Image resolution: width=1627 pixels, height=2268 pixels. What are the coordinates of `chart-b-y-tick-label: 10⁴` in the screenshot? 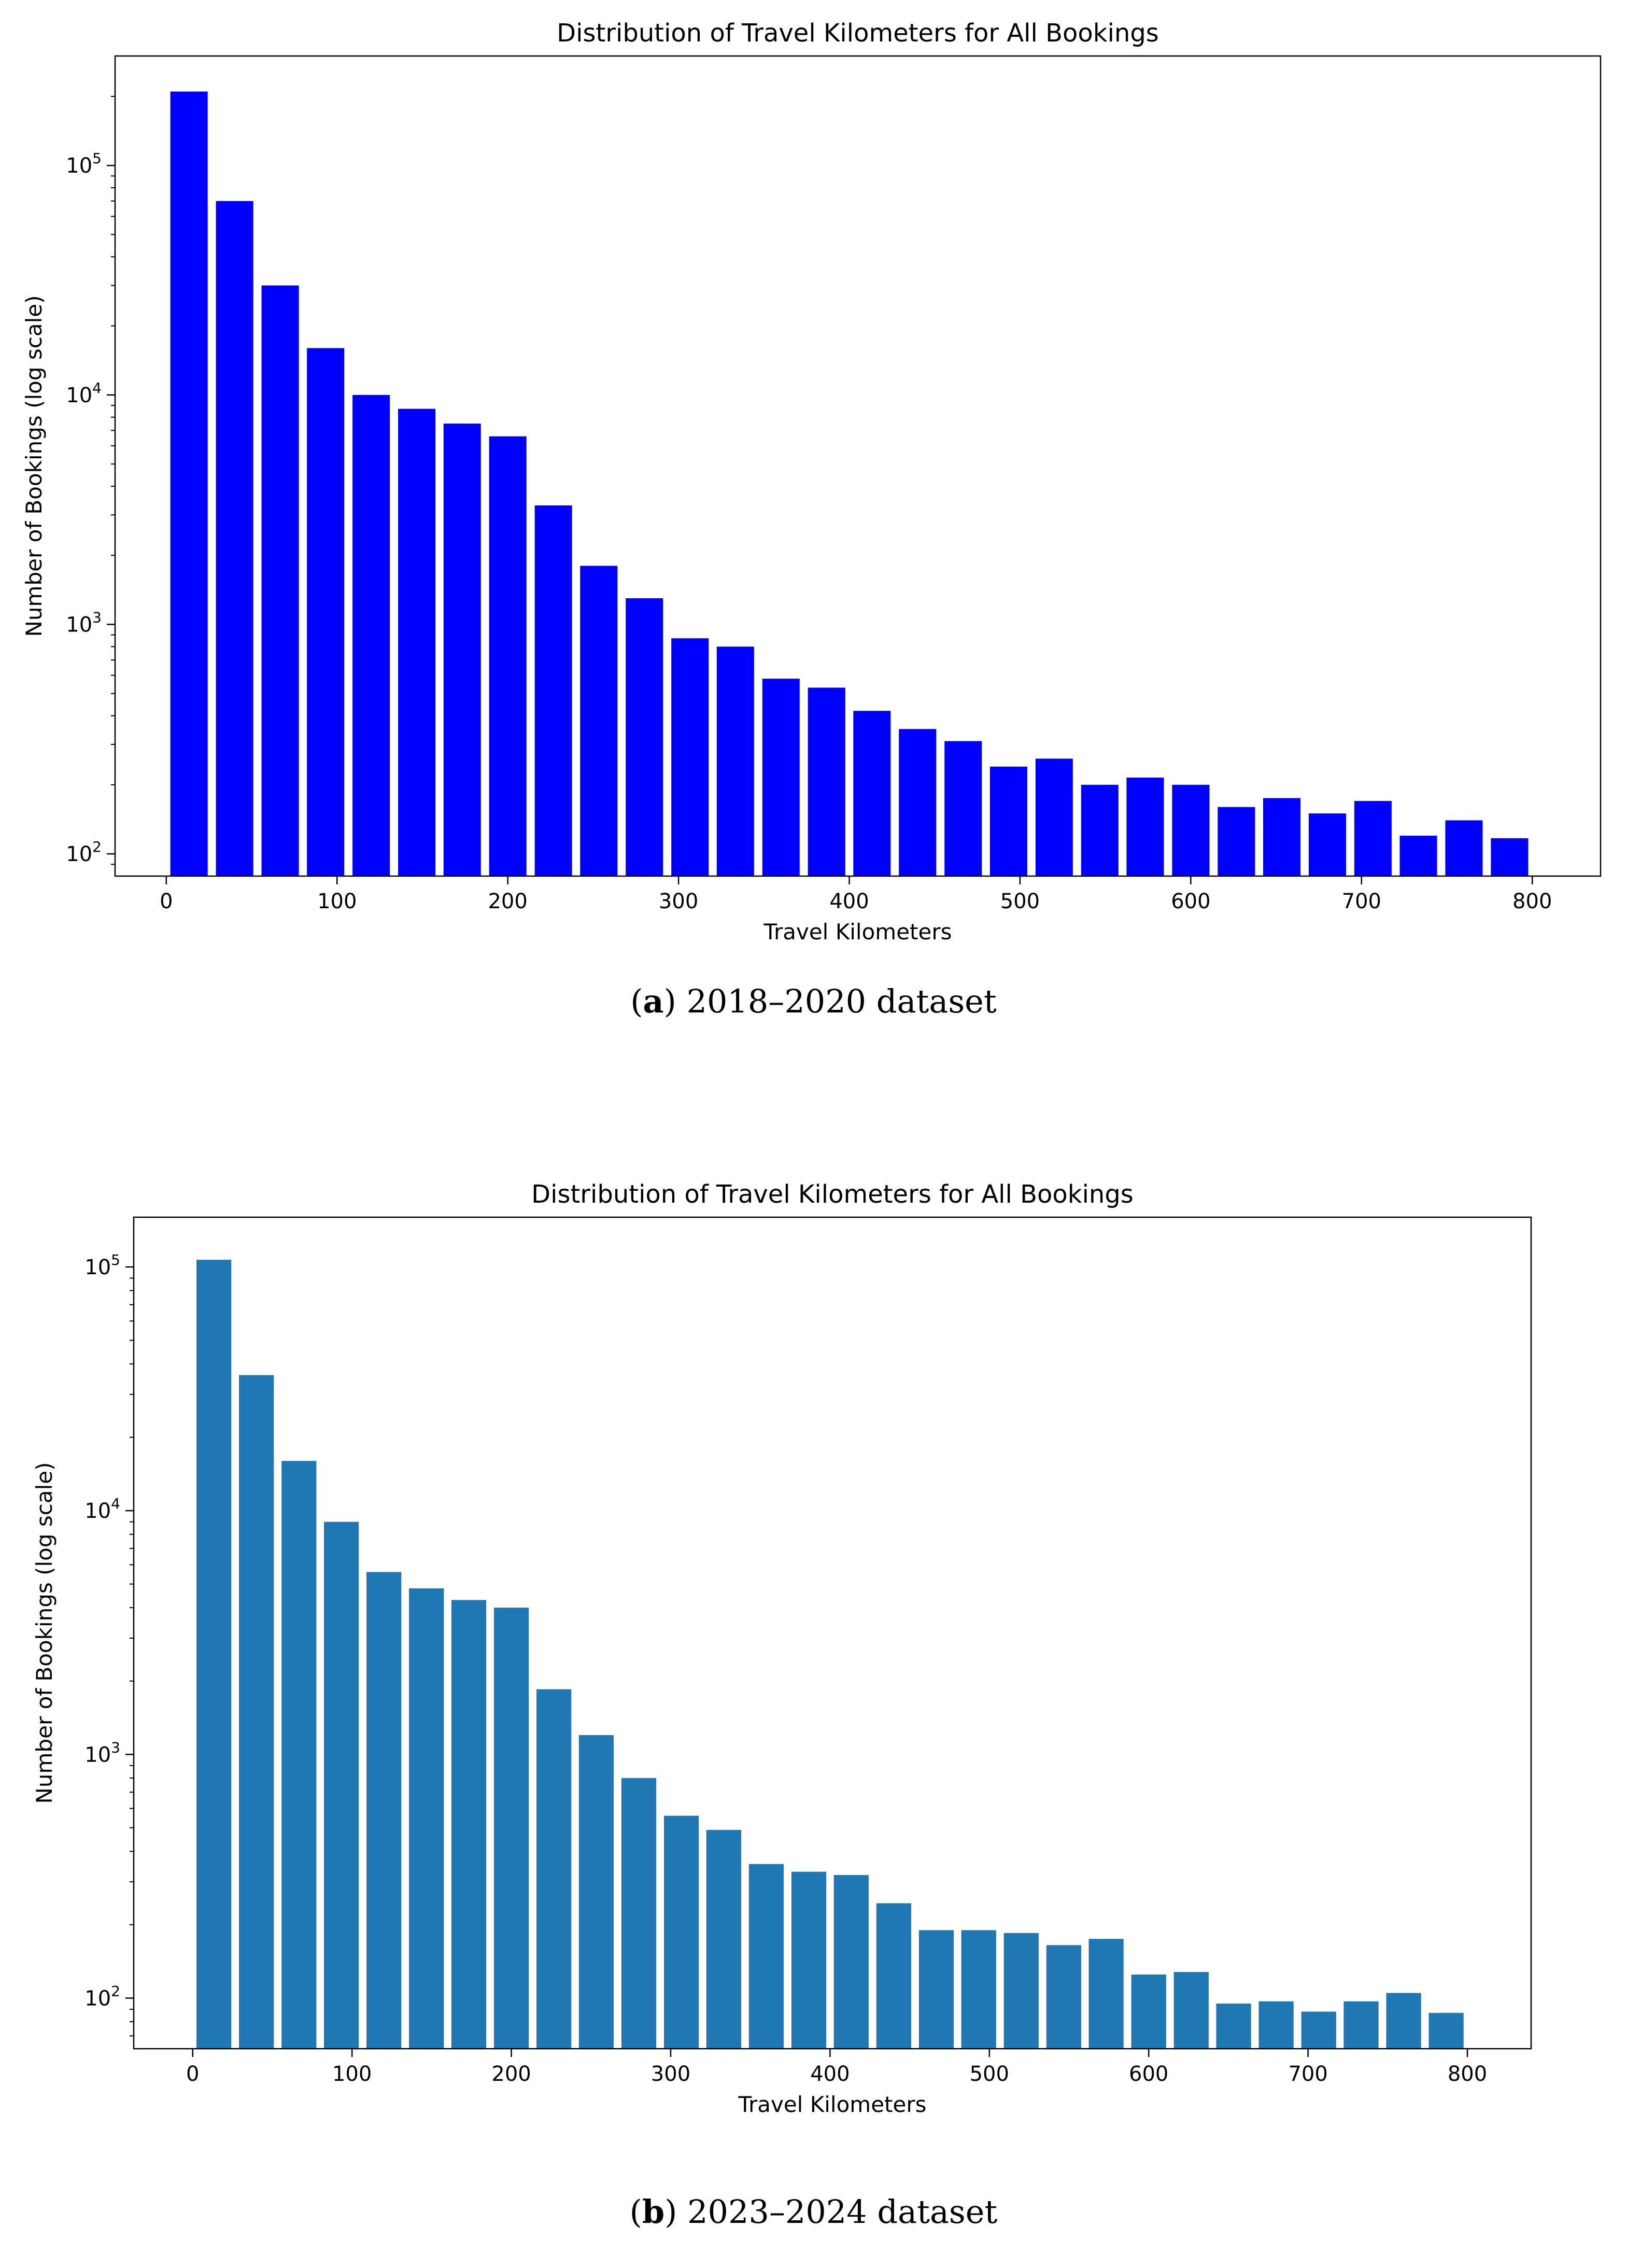 It's located at (102, 1509).